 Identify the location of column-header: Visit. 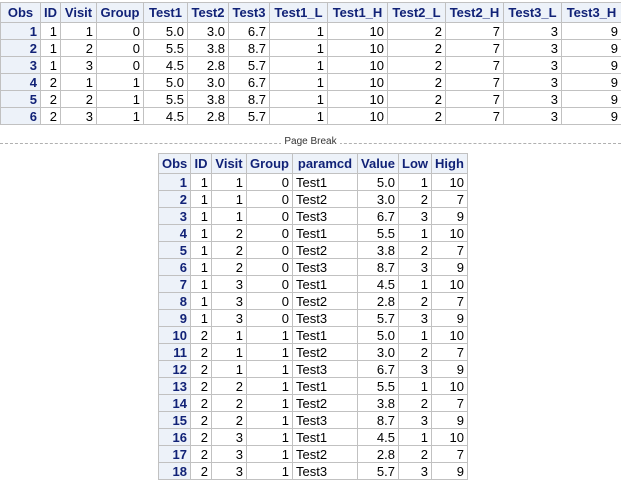
(78, 12).